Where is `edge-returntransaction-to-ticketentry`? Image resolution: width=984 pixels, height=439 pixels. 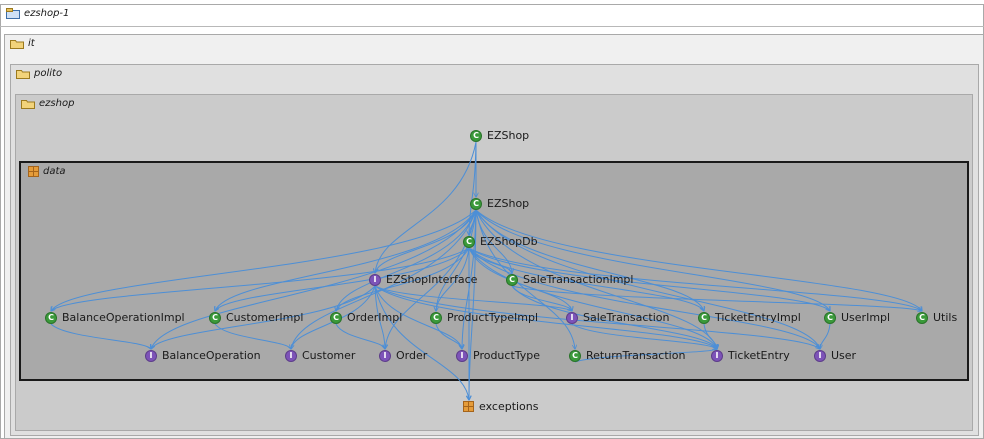
edge-returntransaction-to-ticketentry is located at coordinates (645, 356).